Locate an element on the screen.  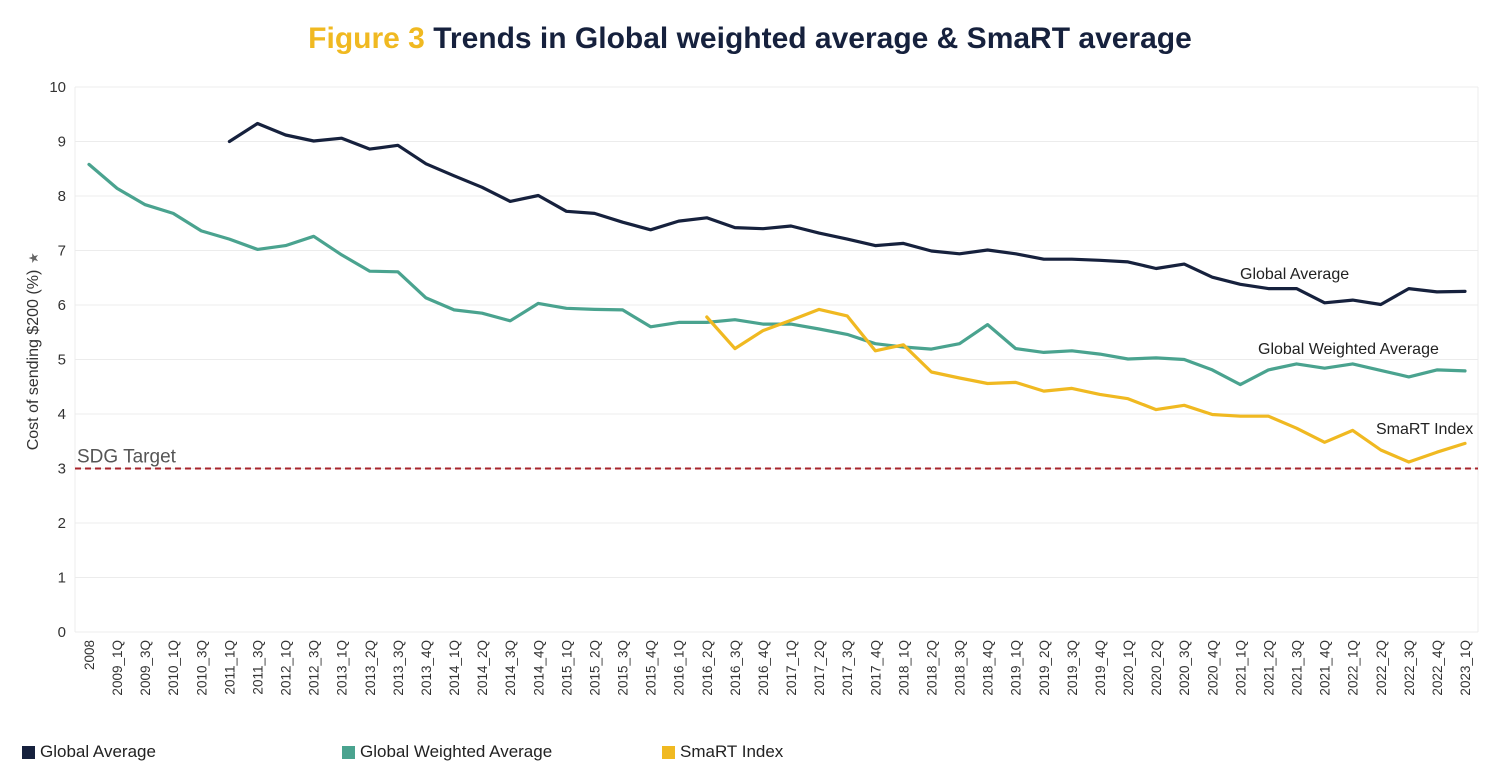
x-tick-label: 2021_1Q is located at coordinates (1240, 668).